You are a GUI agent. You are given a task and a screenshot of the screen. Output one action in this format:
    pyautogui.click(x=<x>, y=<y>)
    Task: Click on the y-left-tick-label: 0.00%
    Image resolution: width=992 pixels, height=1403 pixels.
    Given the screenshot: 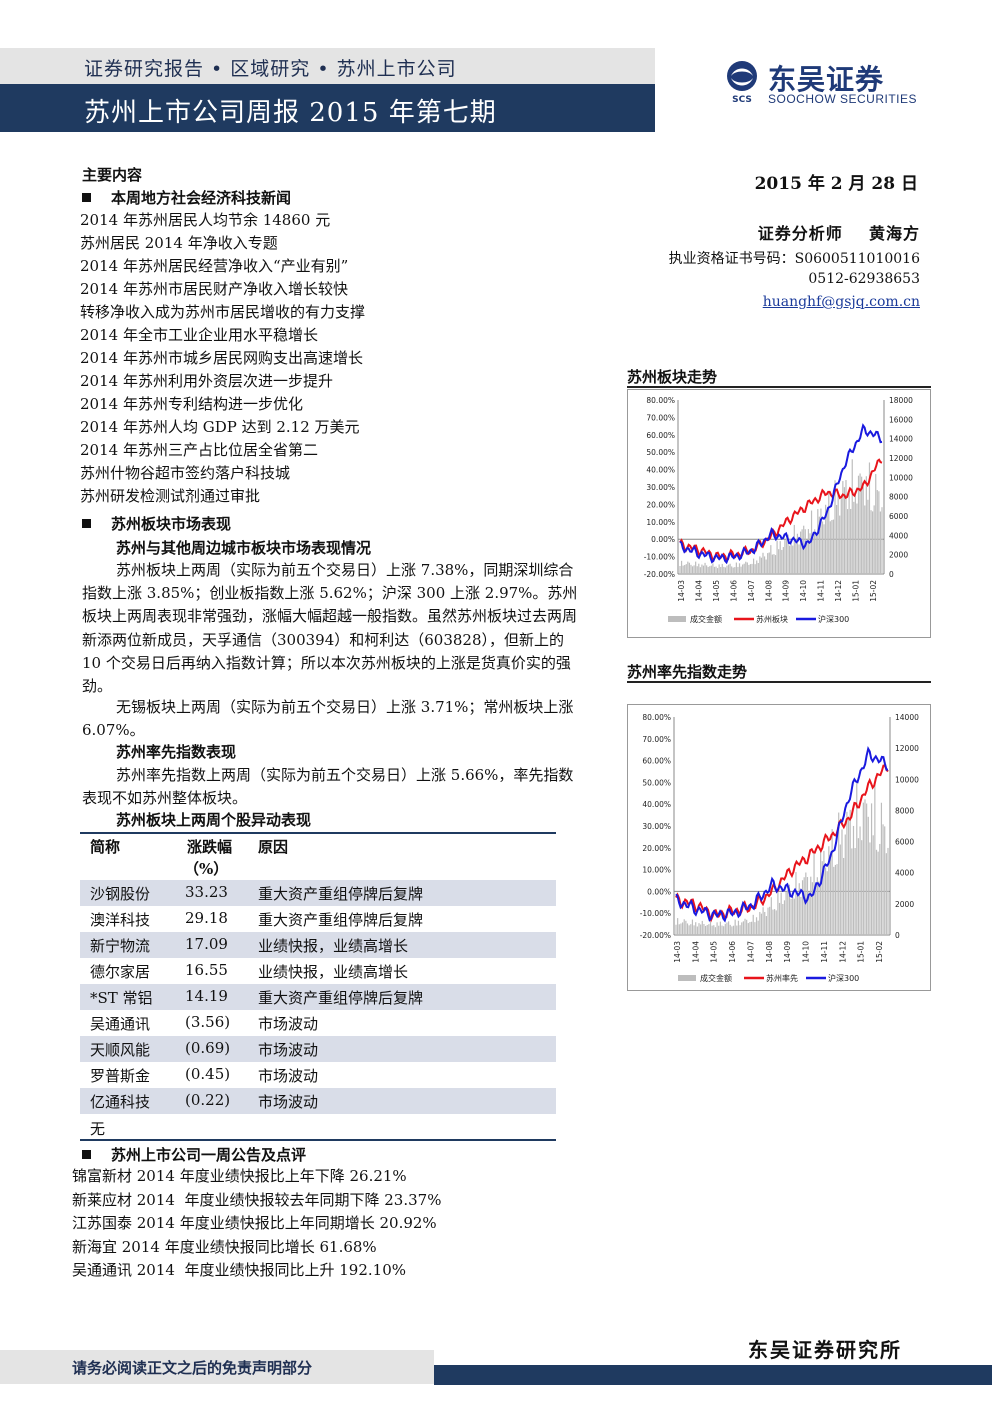 What is the action you would take?
    pyautogui.click(x=659, y=891)
    